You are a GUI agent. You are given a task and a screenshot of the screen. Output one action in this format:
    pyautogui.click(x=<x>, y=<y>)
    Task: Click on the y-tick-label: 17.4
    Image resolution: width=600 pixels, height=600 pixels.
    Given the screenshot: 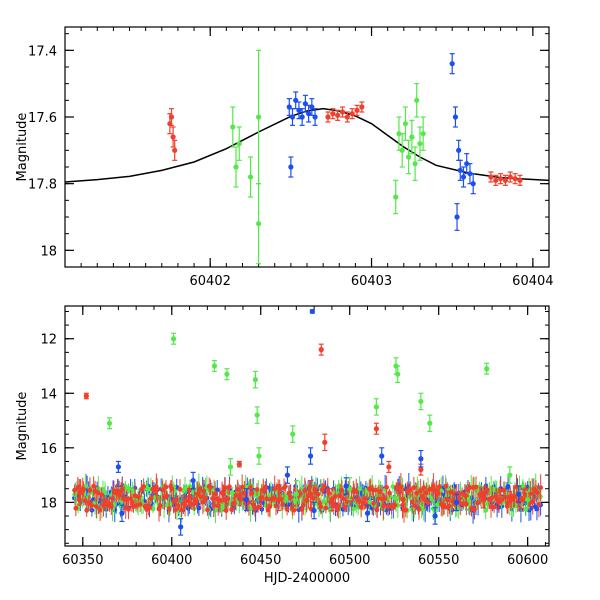 What is the action you would take?
    pyautogui.click(x=42, y=51)
    